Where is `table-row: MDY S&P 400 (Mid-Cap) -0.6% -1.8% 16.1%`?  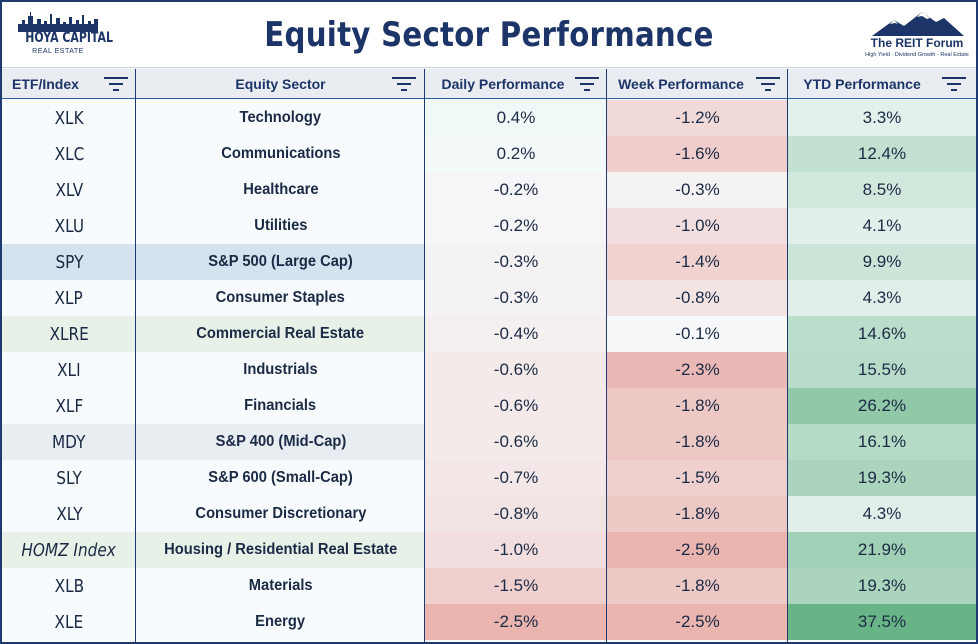 table-row: MDY S&P 400 (Mid-Cap) -0.6% -1.8% 16.1% is located at coordinates (489, 442).